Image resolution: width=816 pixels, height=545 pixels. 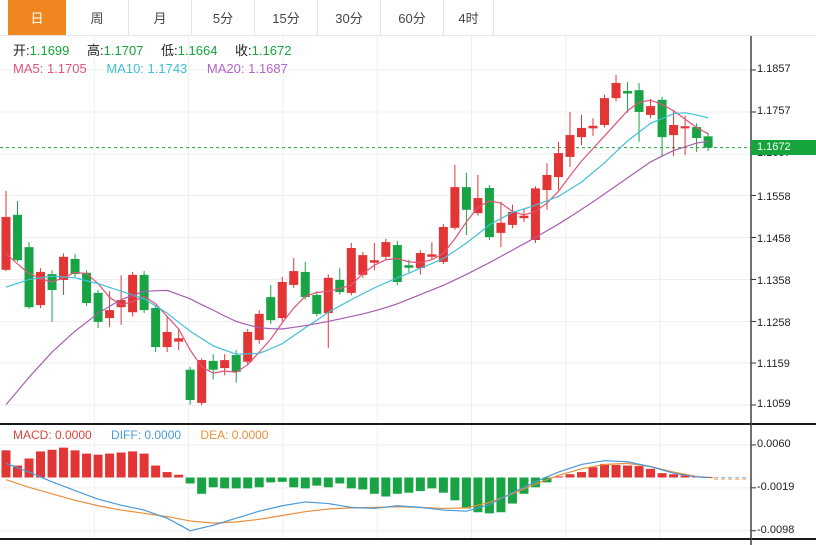 I want to click on open-label: 开:, so click(x=21, y=50).